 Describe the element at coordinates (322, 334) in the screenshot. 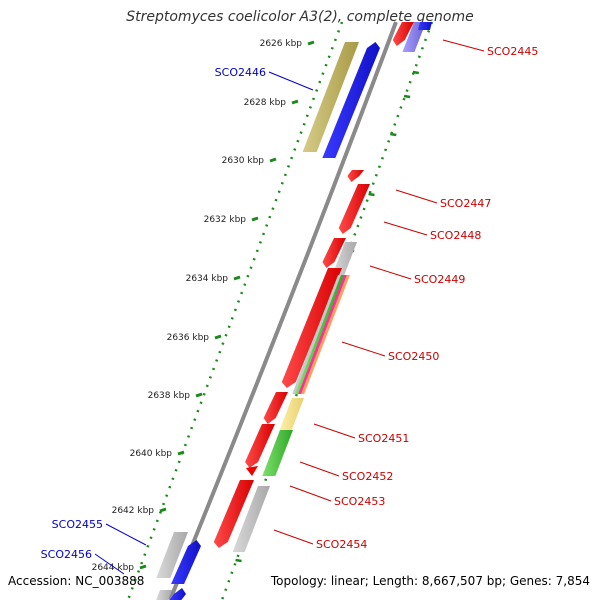

I see `gene-sco2450-product-c` at that location.